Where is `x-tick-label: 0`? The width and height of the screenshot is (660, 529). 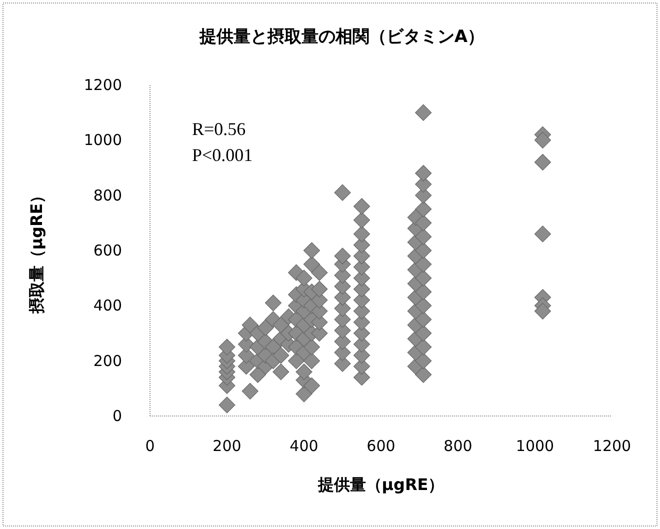
x-tick-label: 0 is located at coordinates (150, 446).